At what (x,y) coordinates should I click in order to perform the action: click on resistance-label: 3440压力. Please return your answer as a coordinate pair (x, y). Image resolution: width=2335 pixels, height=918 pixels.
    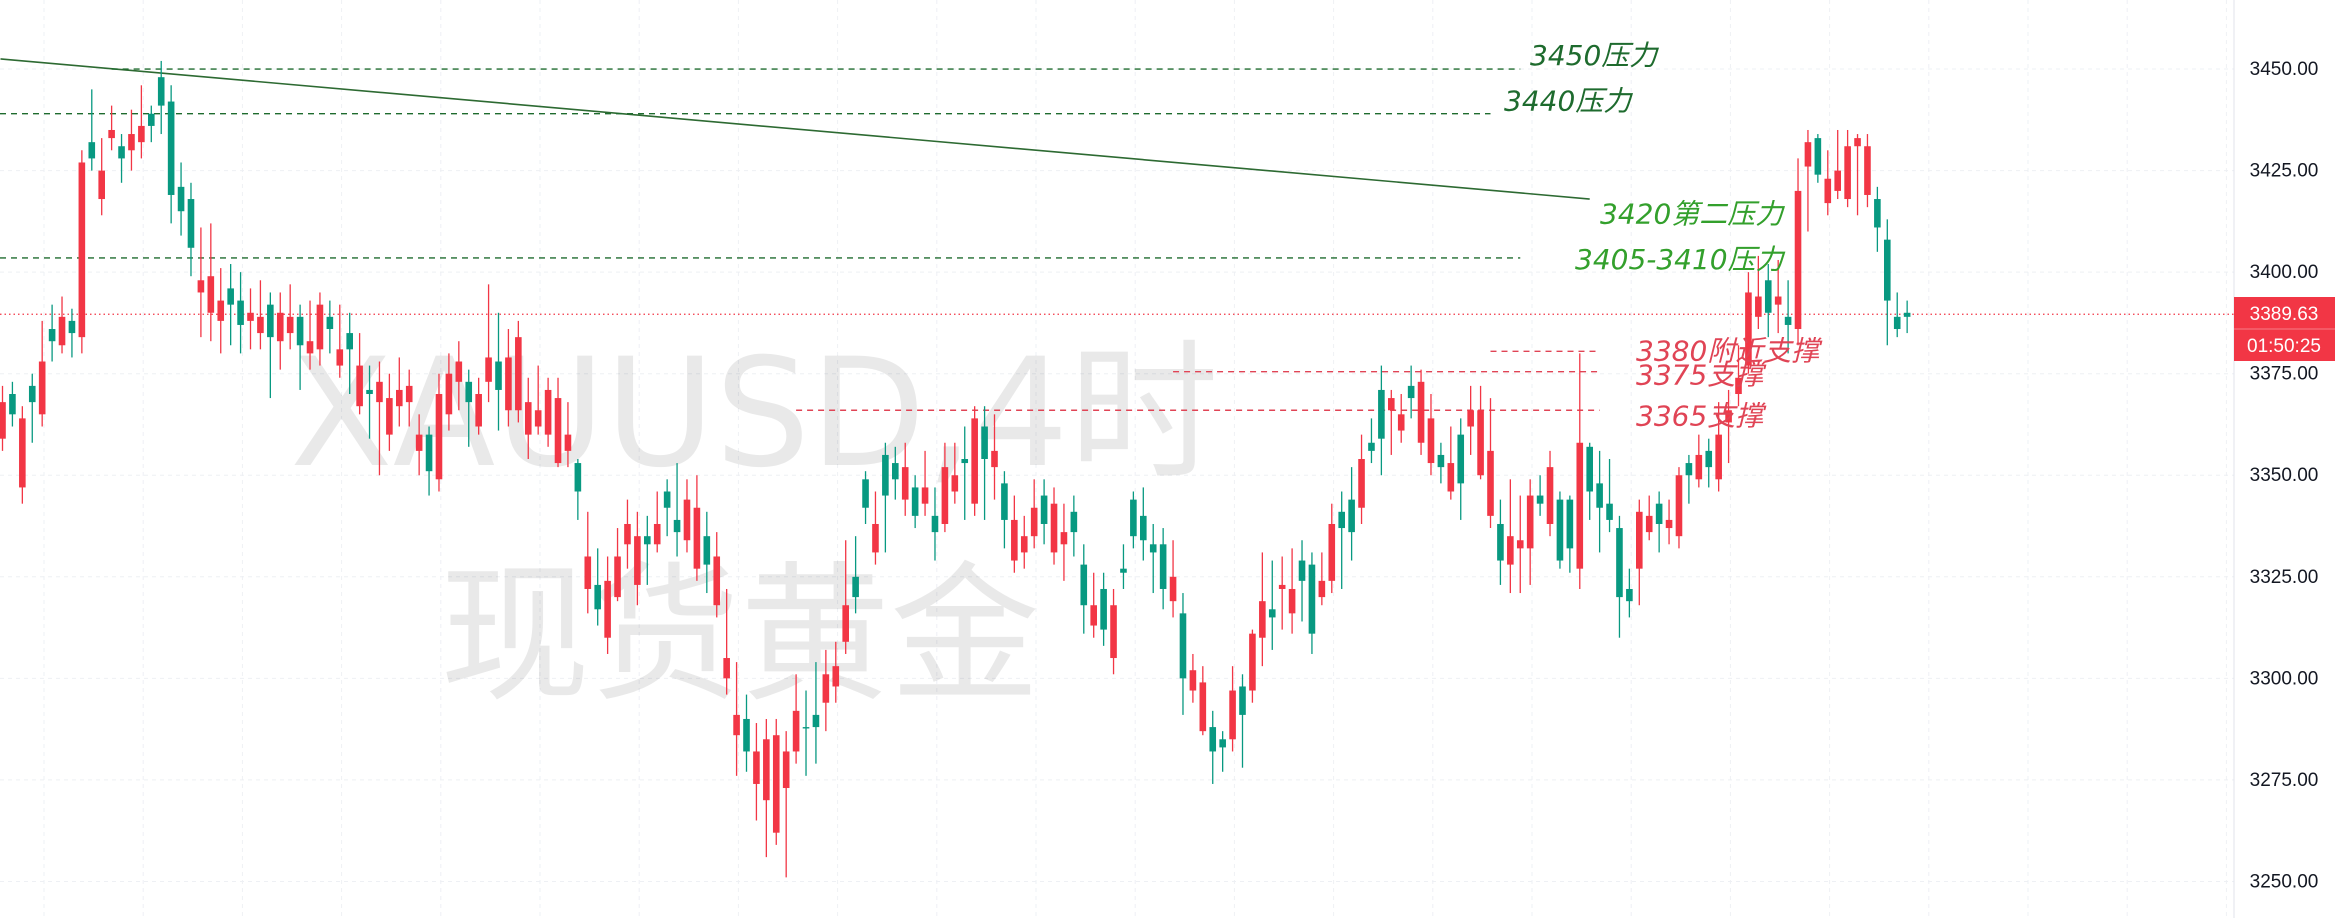
    Looking at the image, I should click on (1568, 101).